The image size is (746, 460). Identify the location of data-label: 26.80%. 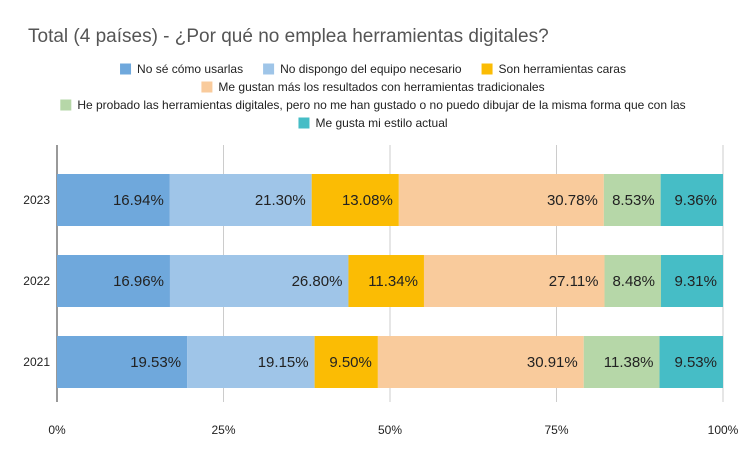
(317, 281).